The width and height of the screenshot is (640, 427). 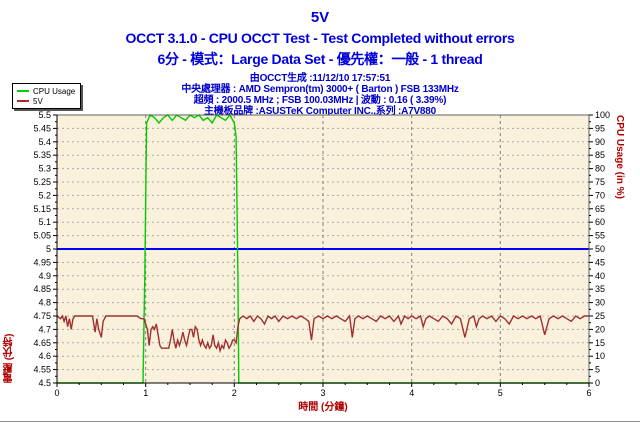 I want to click on svg-text: 15, so click(x=600, y=343).